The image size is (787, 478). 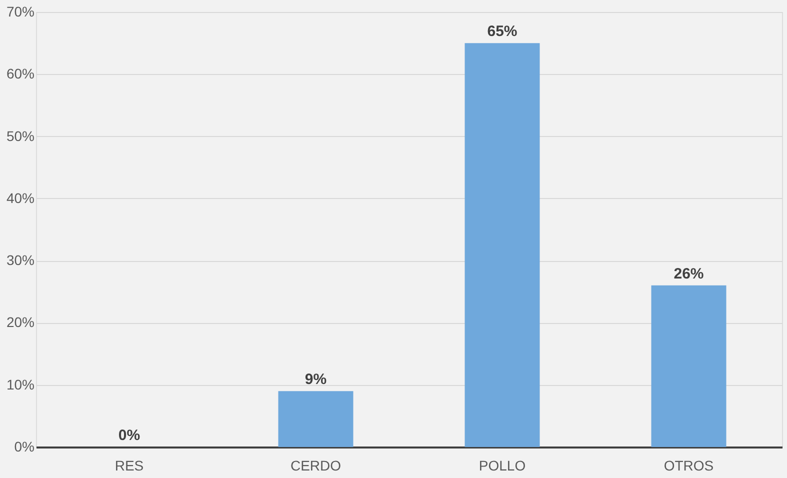 What do you see at coordinates (20, 136) in the screenshot?
I see `y-tick-label: 50%` at bounding box center [20, 136].